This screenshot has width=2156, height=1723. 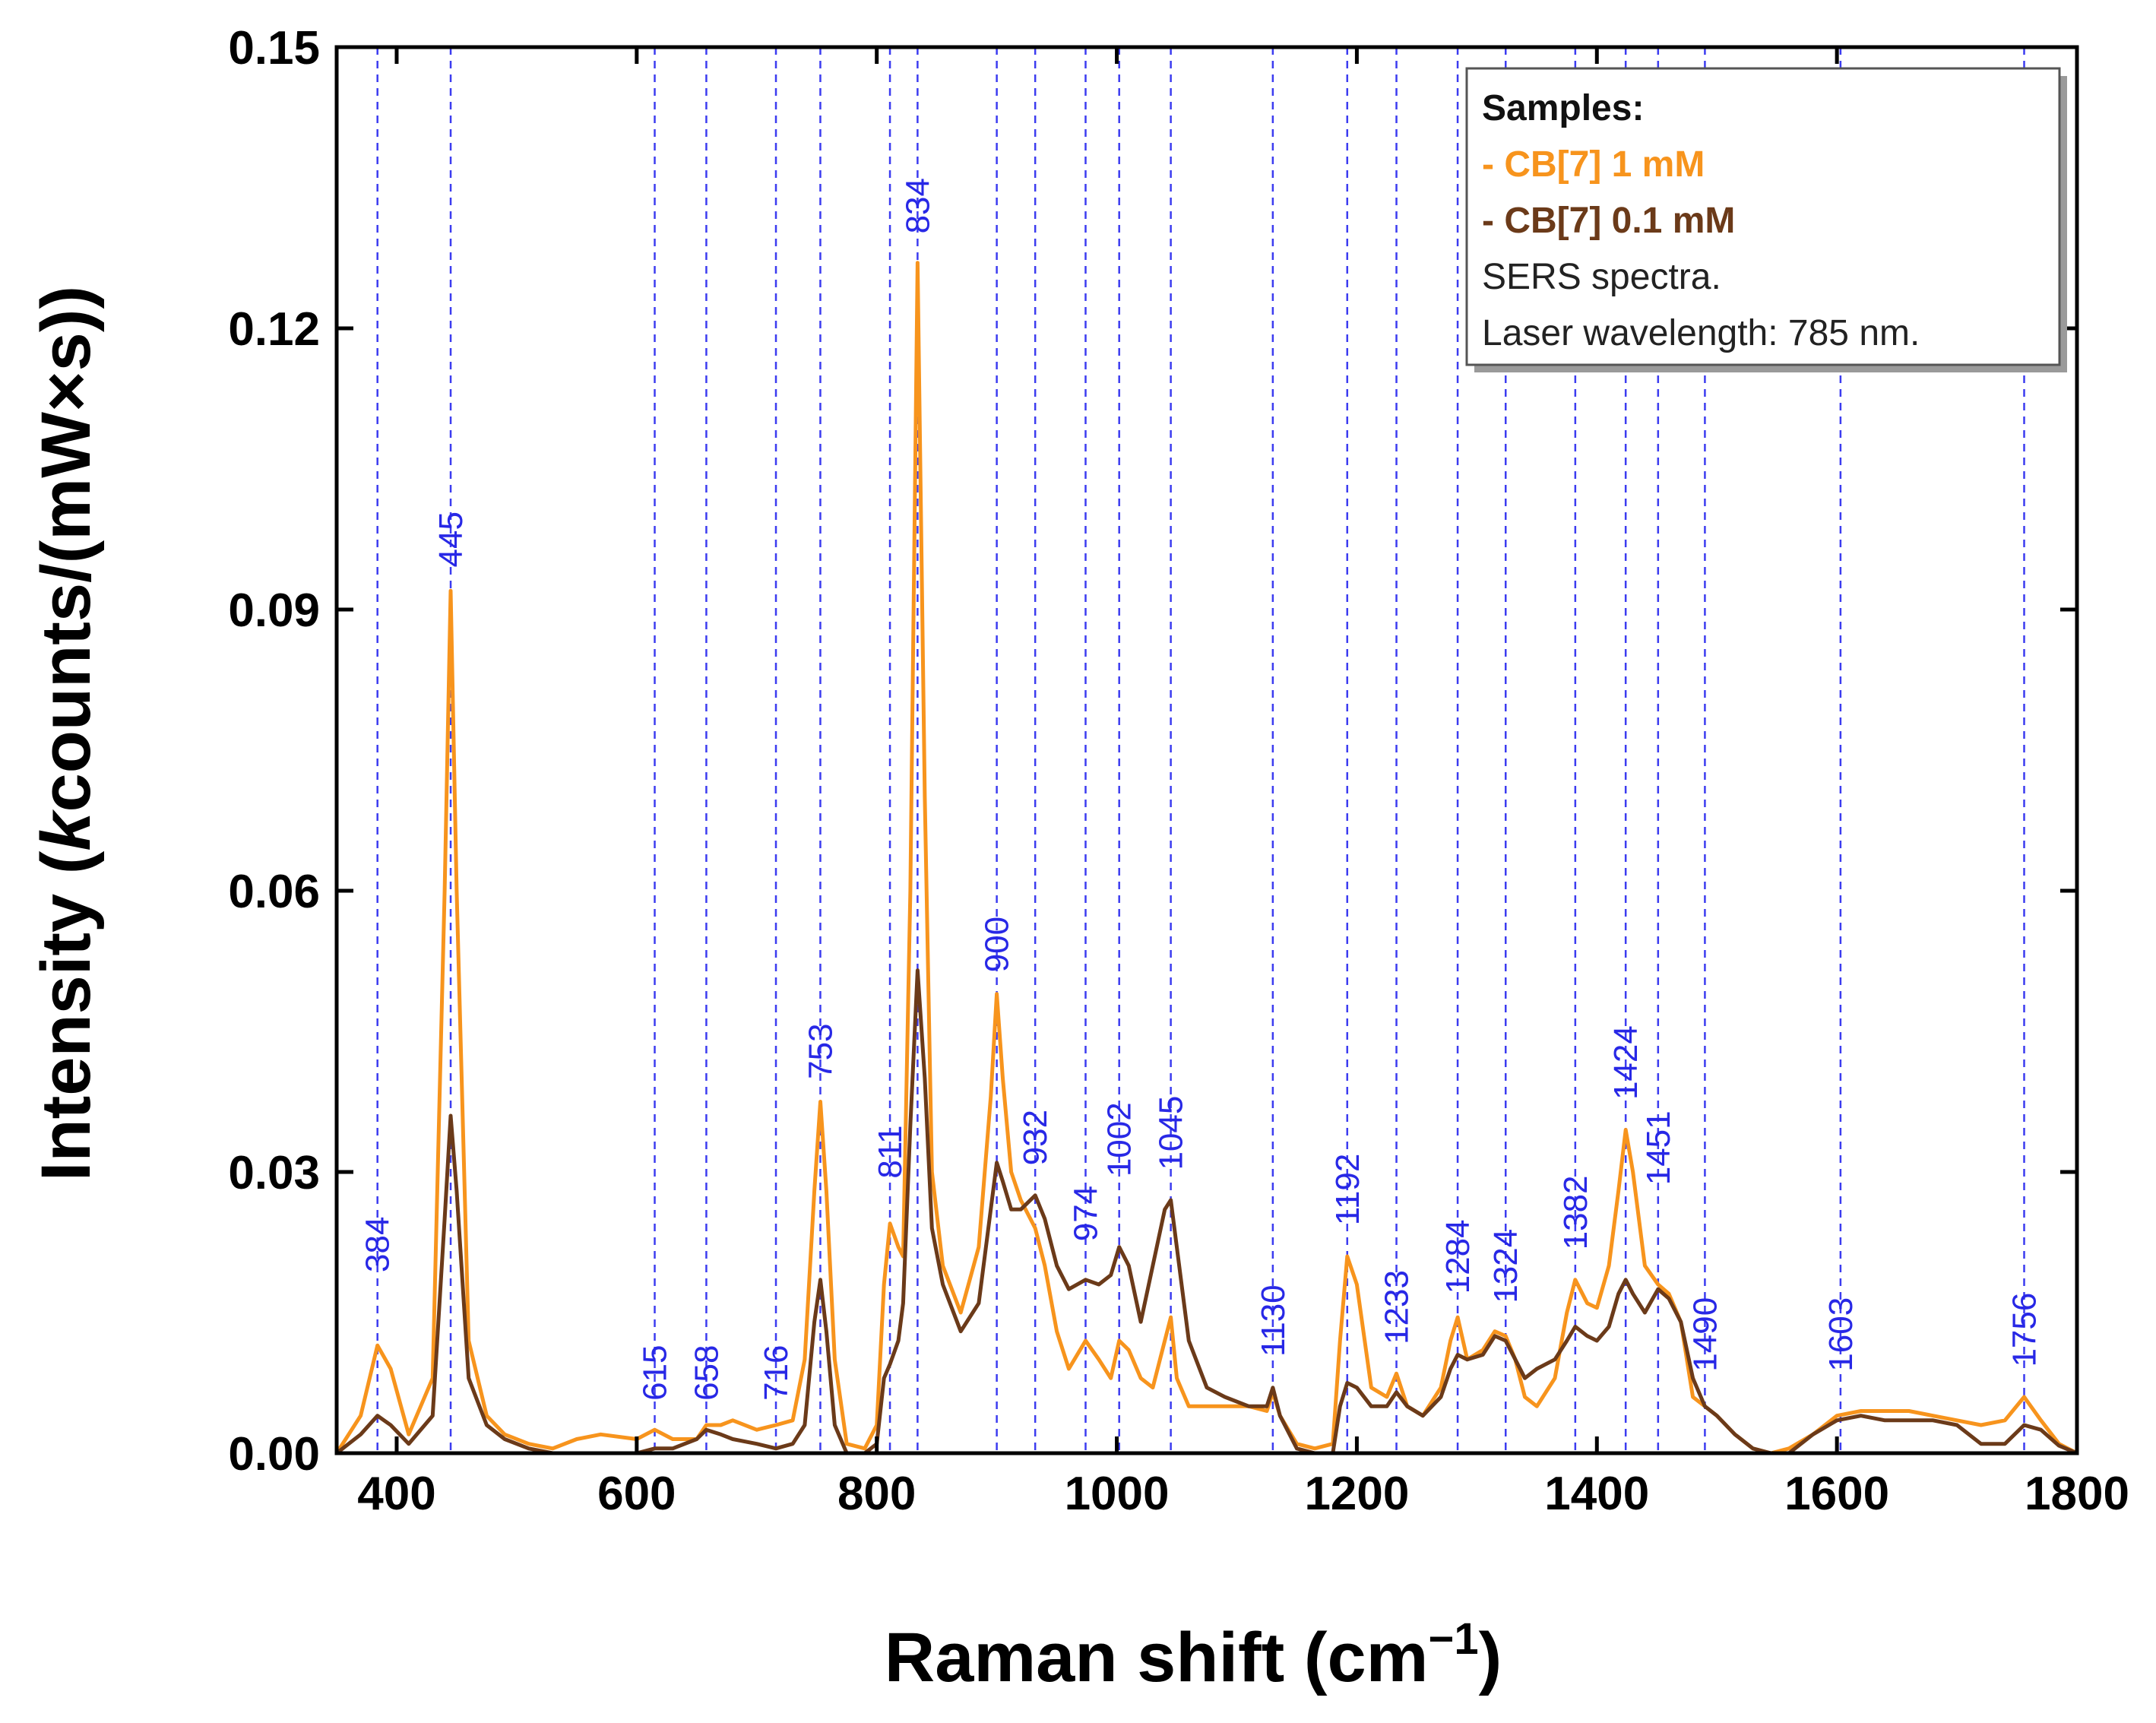 I want to click on legend-note-laser: Laser wavelength: 785 nm., so click(x=1701, y=333).